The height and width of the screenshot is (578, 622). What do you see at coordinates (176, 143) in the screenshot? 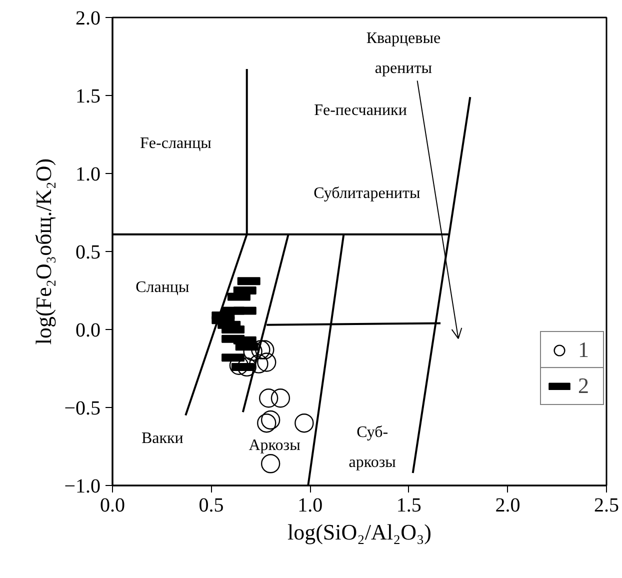
I see `annotation: Fe-сланцы` at bounding box center [176, 143].